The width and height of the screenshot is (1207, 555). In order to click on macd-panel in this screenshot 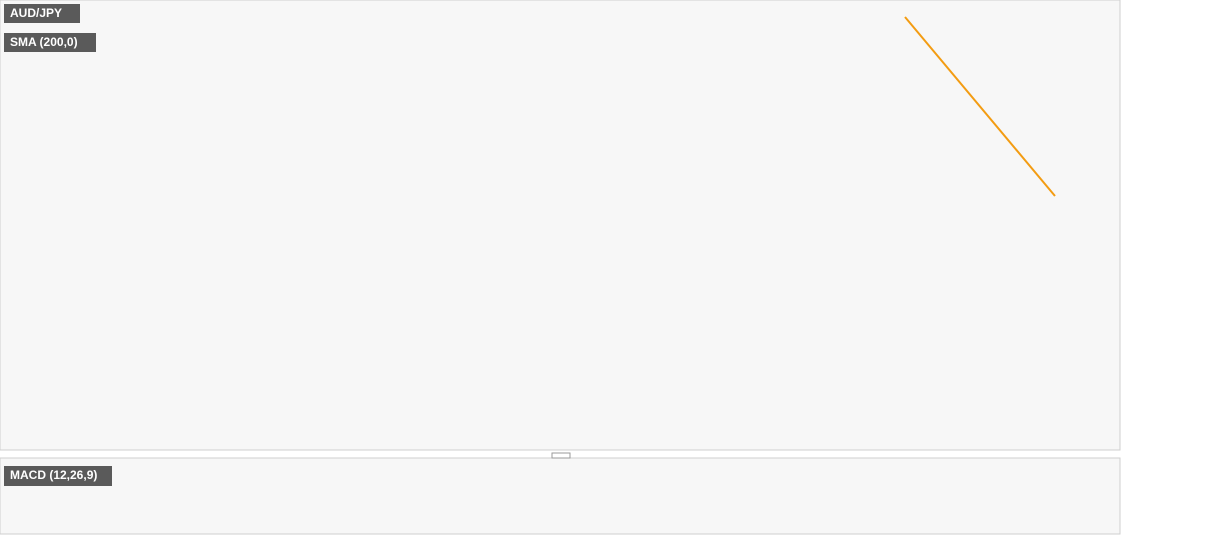, I will do `click(560, 496)`.